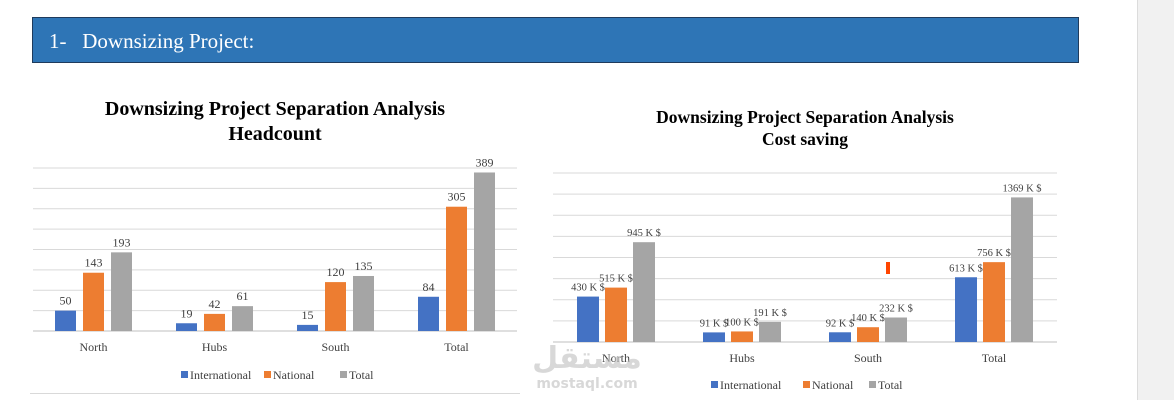  I want to click on chart2-data-label: 91 K $, so click(714, 323).